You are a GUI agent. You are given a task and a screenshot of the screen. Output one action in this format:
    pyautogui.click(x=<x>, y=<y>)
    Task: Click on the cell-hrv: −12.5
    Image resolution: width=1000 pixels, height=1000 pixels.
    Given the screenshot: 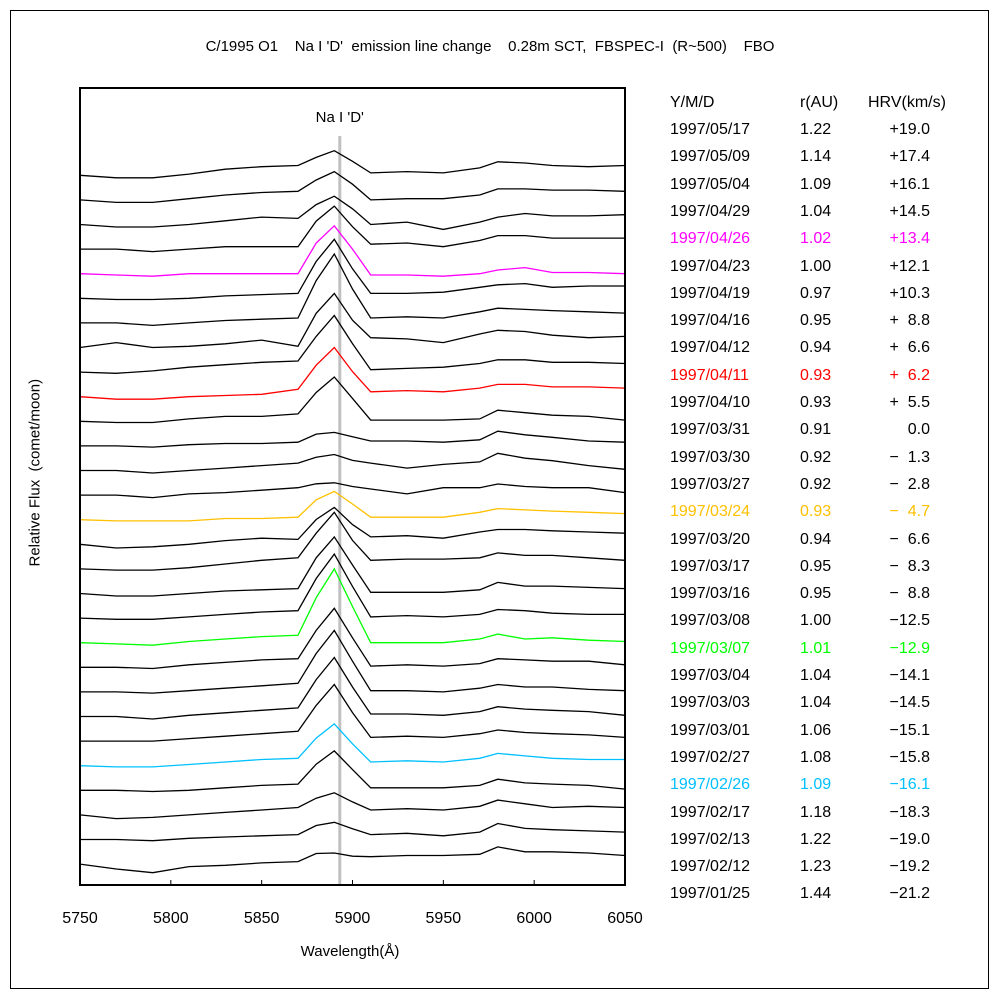 What is the action you would take?
    pyautogui.click(x=909, y=621)
    